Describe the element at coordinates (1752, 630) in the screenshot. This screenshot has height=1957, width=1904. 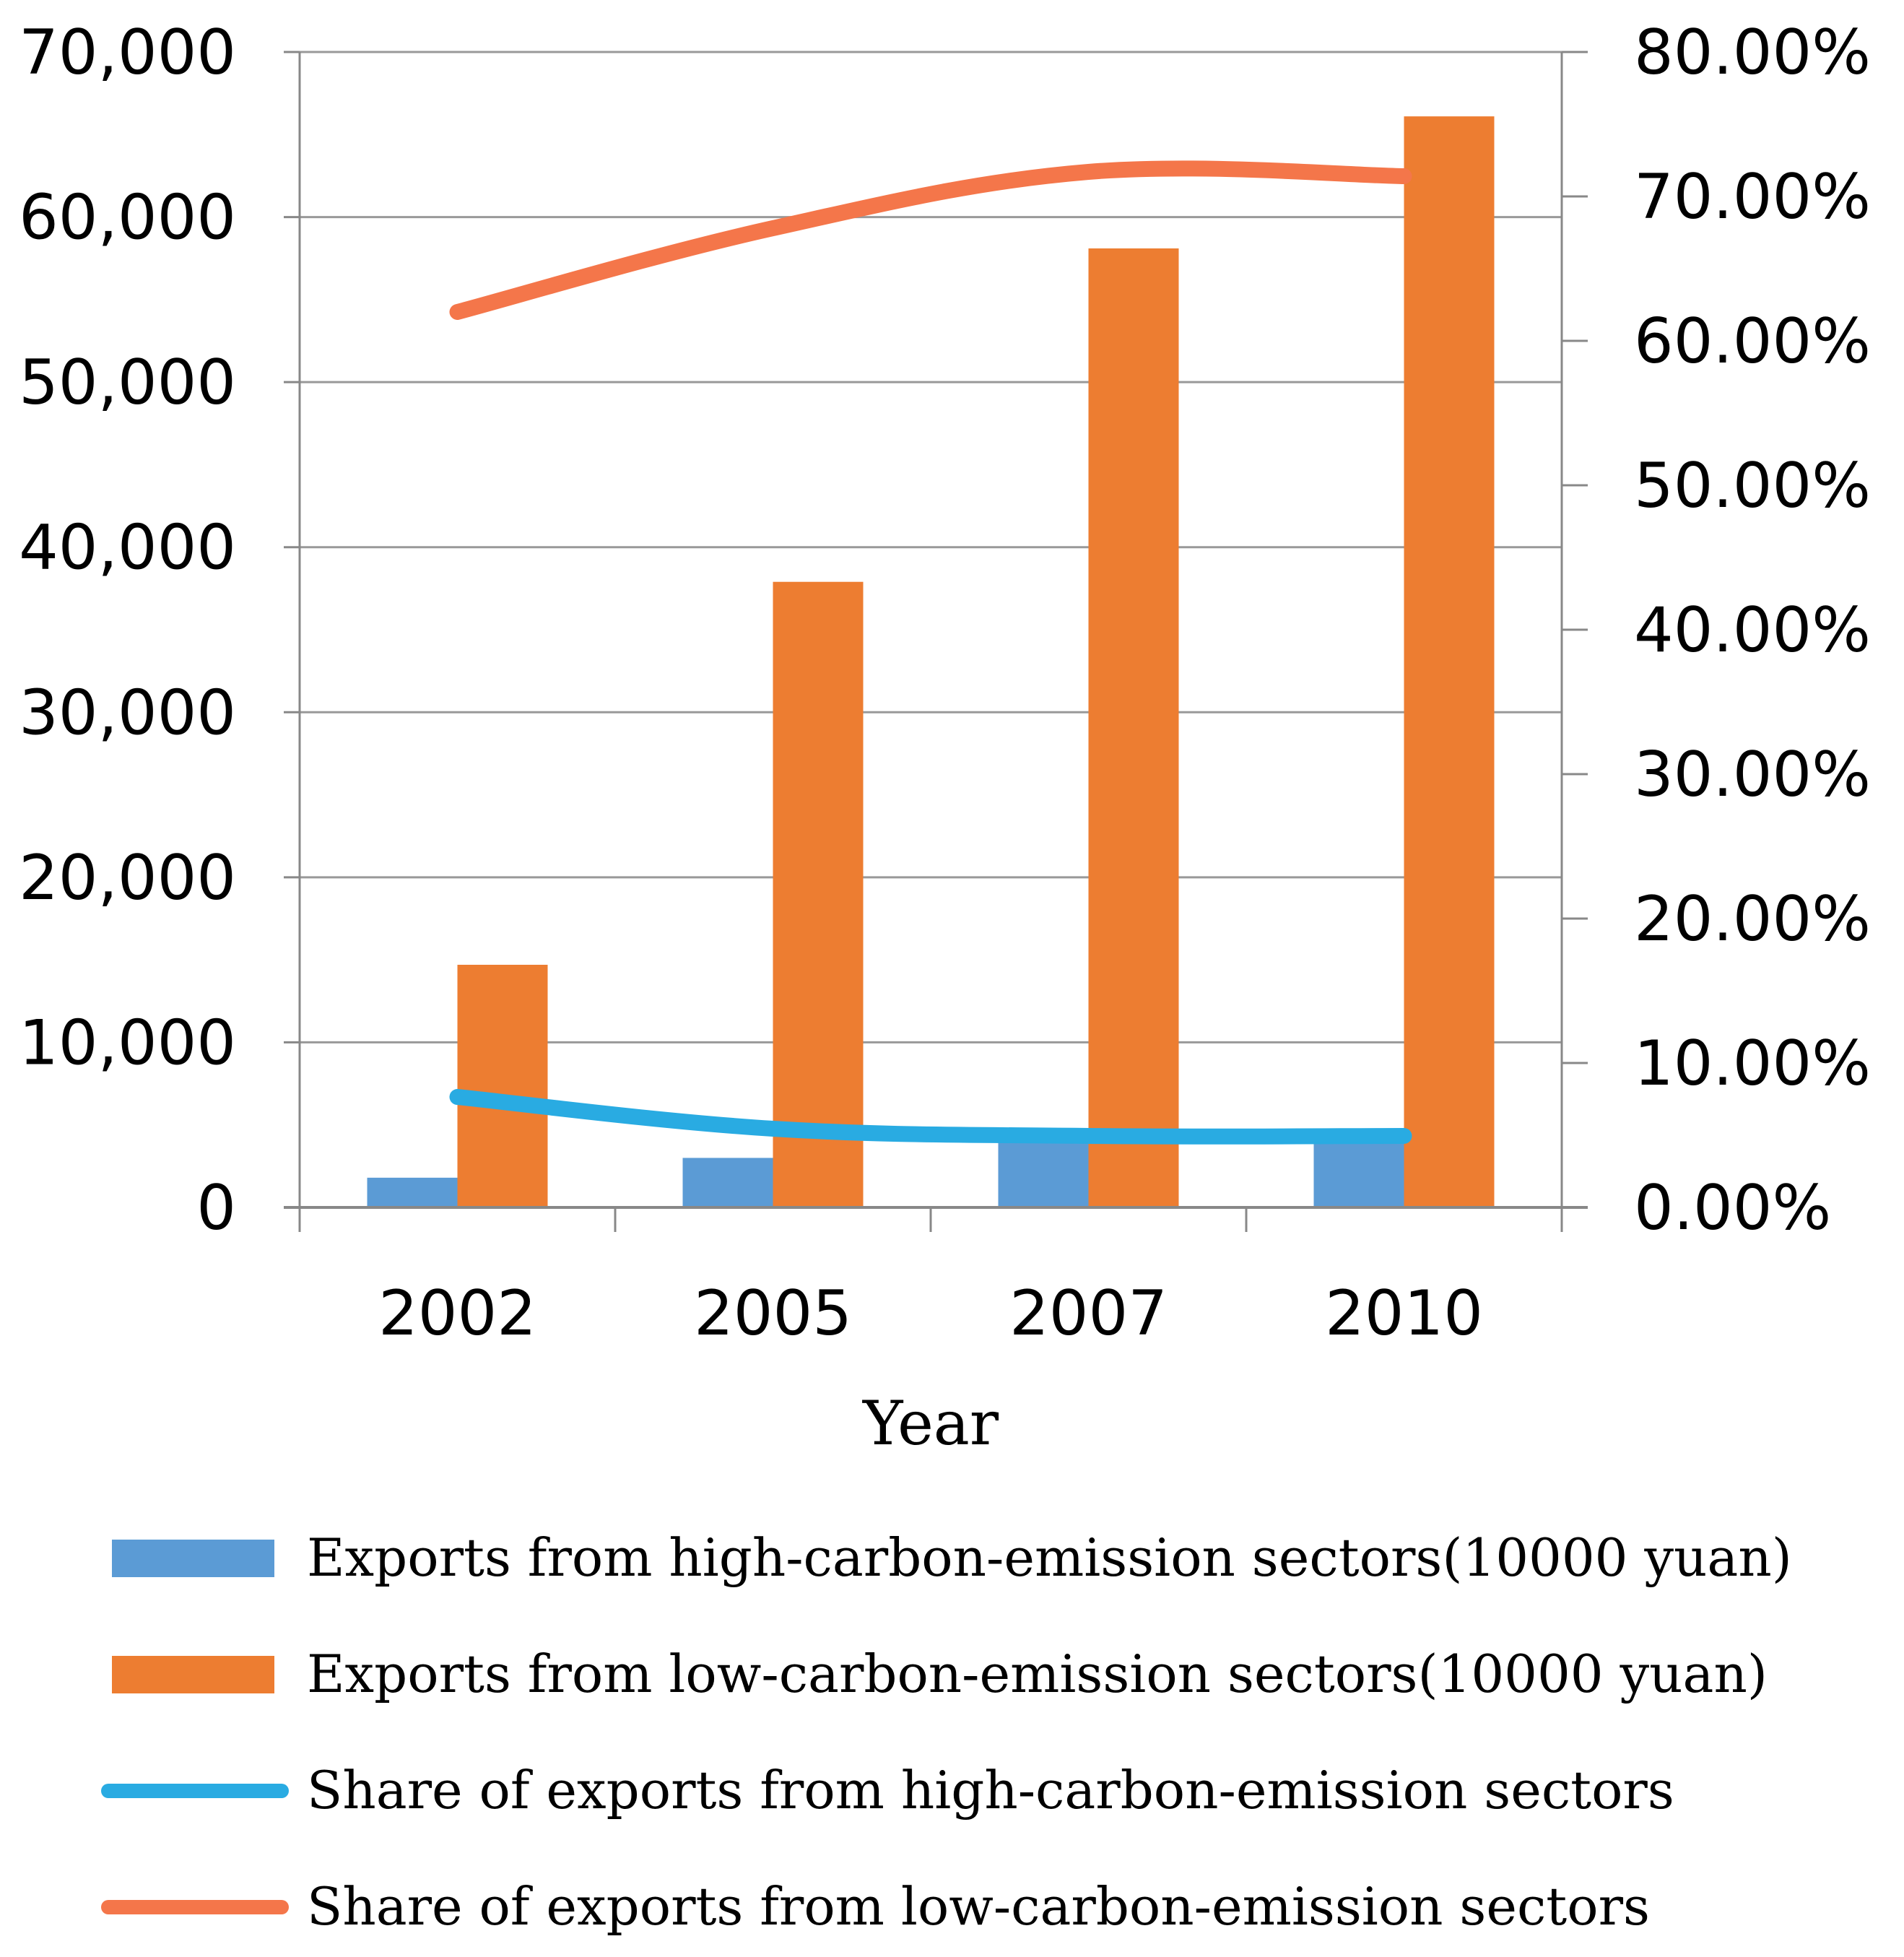
I see `right-tick-label: 40.00%` at that location.